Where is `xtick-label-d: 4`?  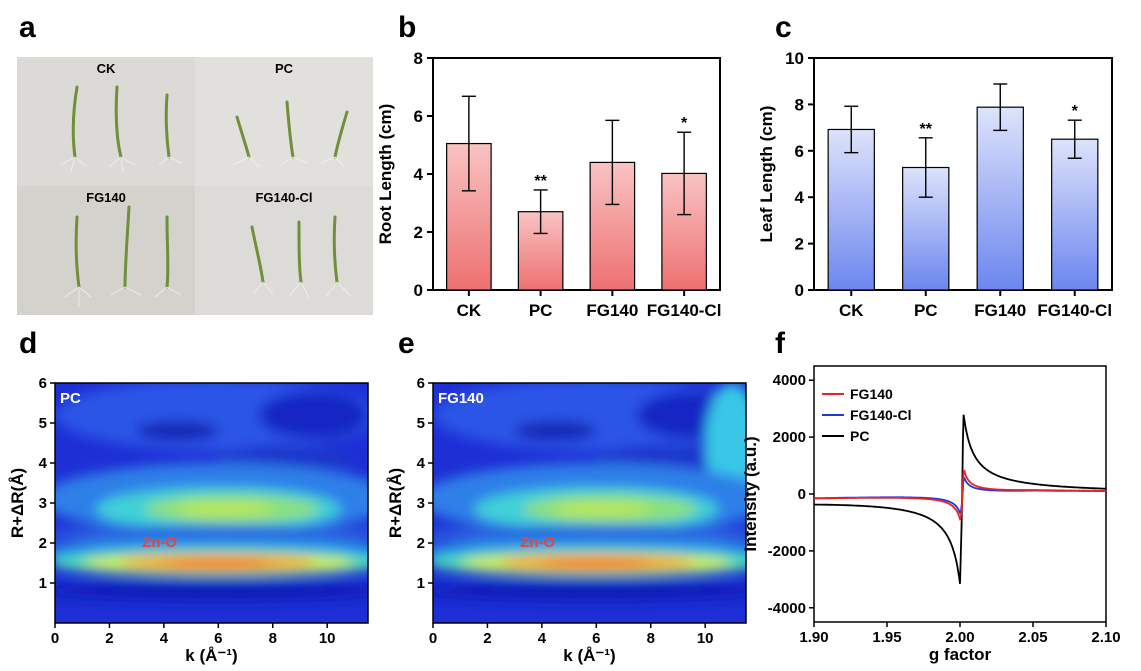 xtick-label-d: 4 is located at coordinates (164, 638).